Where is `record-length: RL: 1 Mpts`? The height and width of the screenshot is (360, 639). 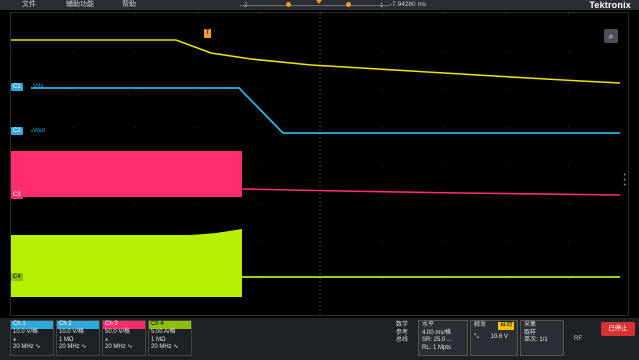
record-length: RL: 1 Mpts is located at coordinates (437, 347).